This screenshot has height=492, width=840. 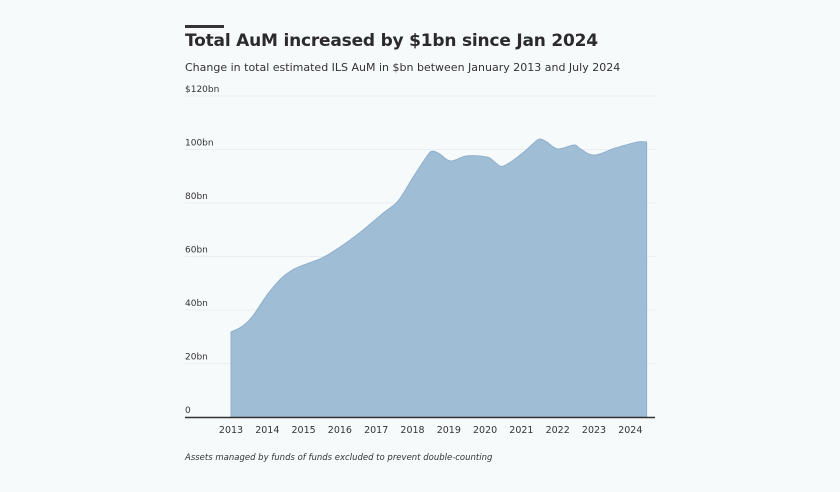 I want to click on x-tick-label: 2021, so click(x=521, y=430).